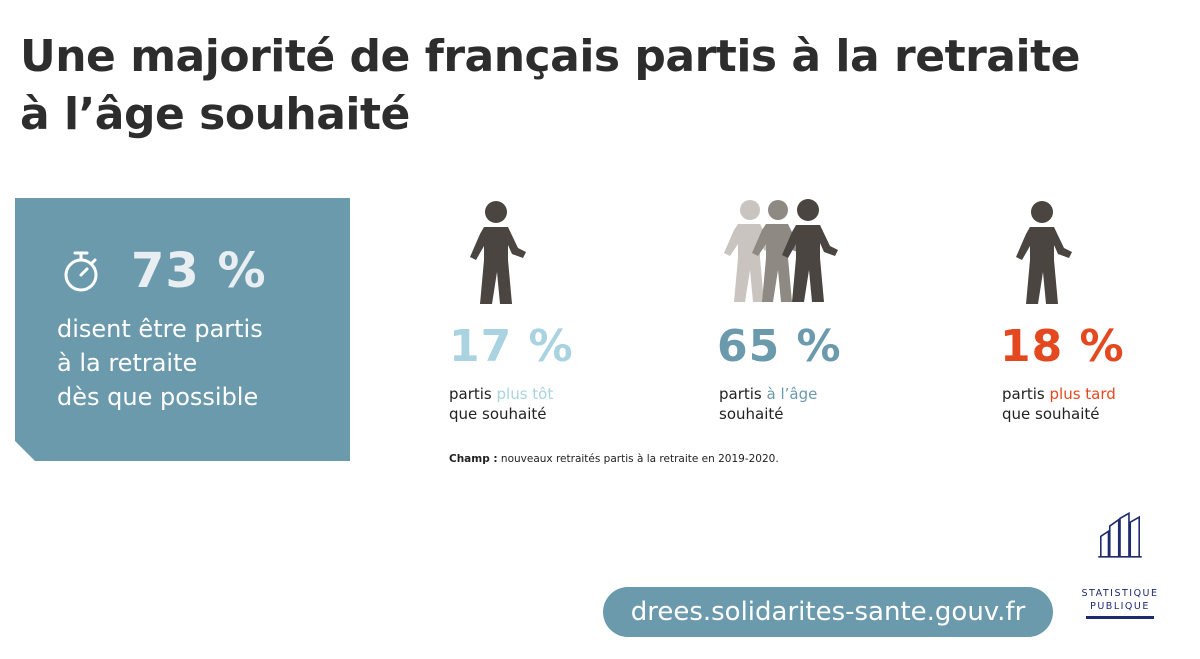 The height and width of the screenshot is (659, 1200). Describe the element at coordinates (1051, 414) in the screenshot. I see `caption-late-line2: que souhaité` at that location.